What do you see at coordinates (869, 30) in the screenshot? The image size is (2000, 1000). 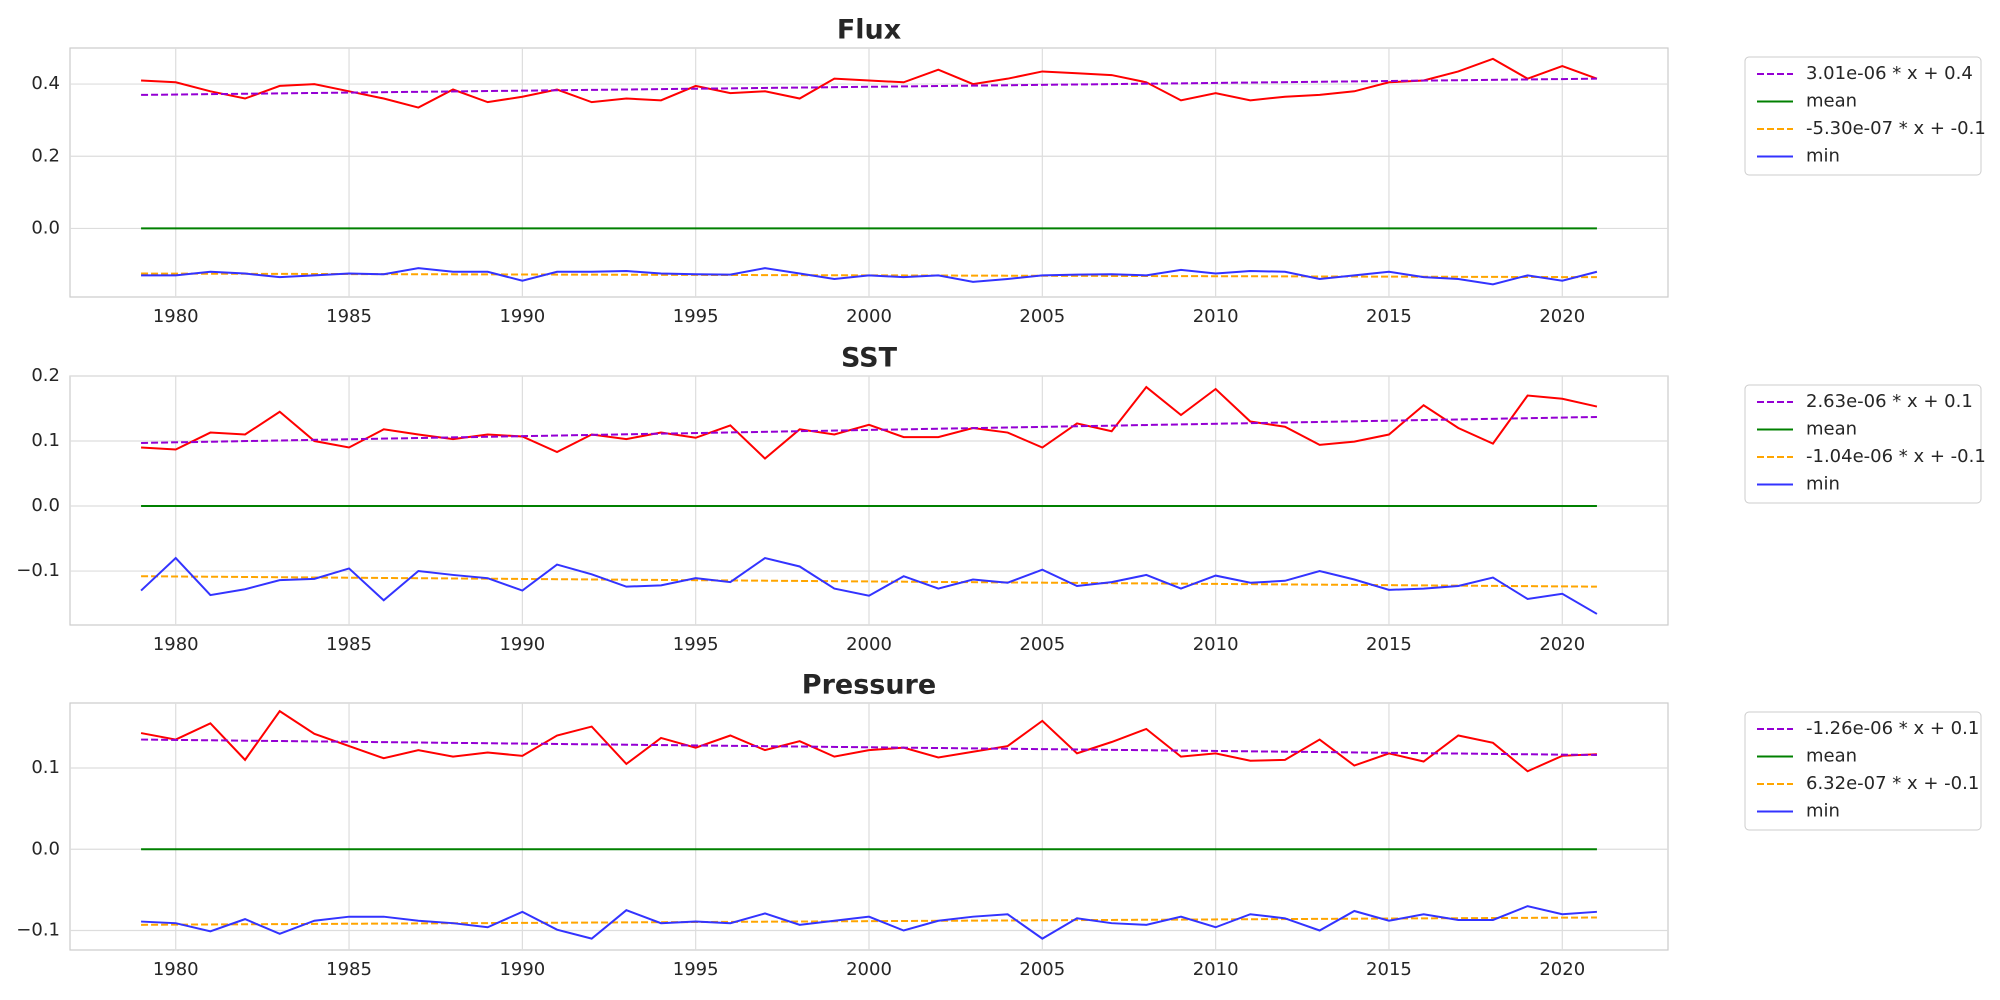 I see `chart-title: Flux` at bounding box center [869, 30].